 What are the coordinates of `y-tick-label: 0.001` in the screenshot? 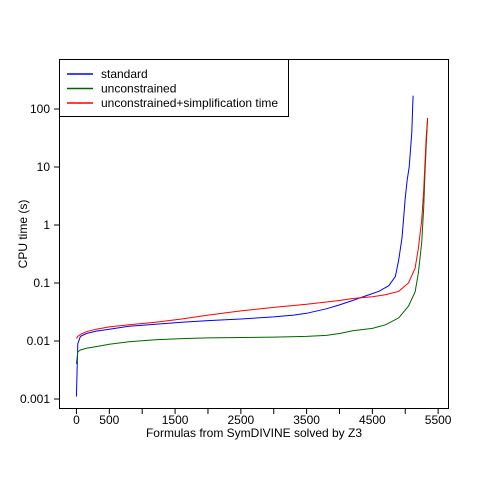 It's located at (35, 399).